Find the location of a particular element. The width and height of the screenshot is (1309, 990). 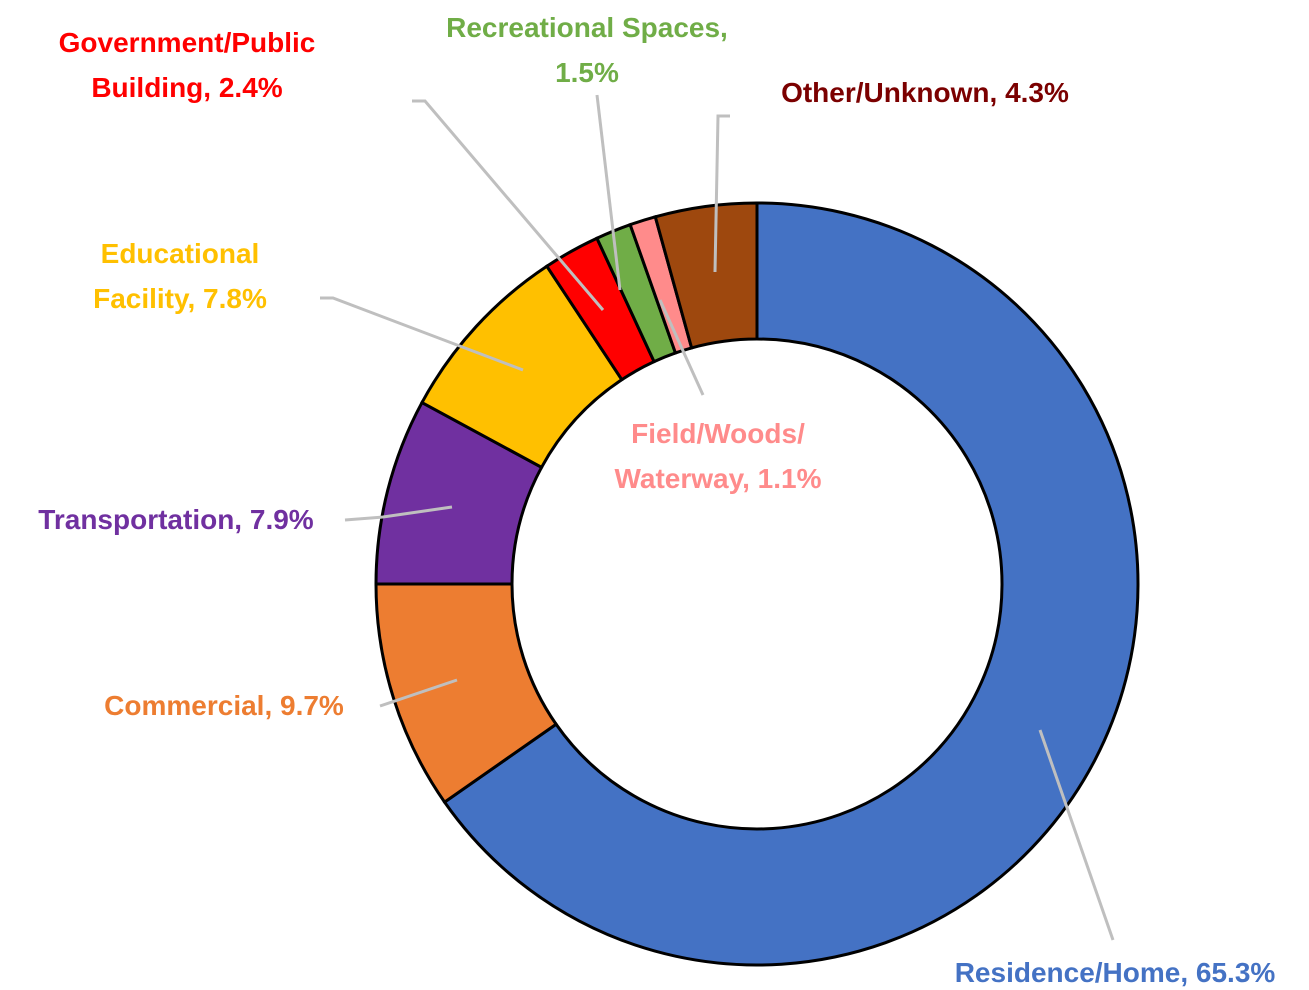

slice is located at coordinates (706, 275).